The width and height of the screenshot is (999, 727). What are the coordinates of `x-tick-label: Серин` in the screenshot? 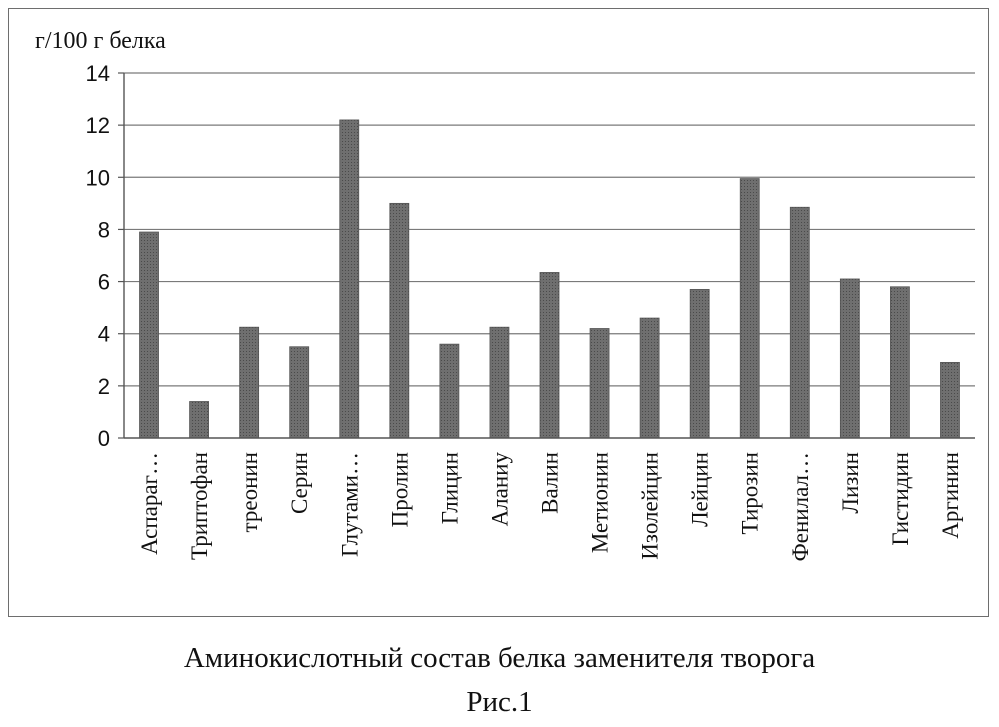 It's located at (299, 483).